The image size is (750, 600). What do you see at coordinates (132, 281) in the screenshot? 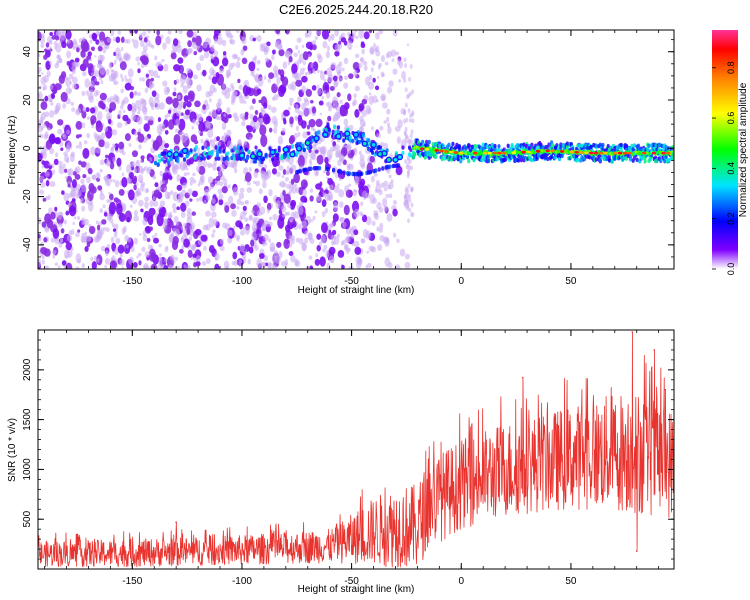
I see `spectrogram-x-tick-label: -150` at bounding box center [132, 281].